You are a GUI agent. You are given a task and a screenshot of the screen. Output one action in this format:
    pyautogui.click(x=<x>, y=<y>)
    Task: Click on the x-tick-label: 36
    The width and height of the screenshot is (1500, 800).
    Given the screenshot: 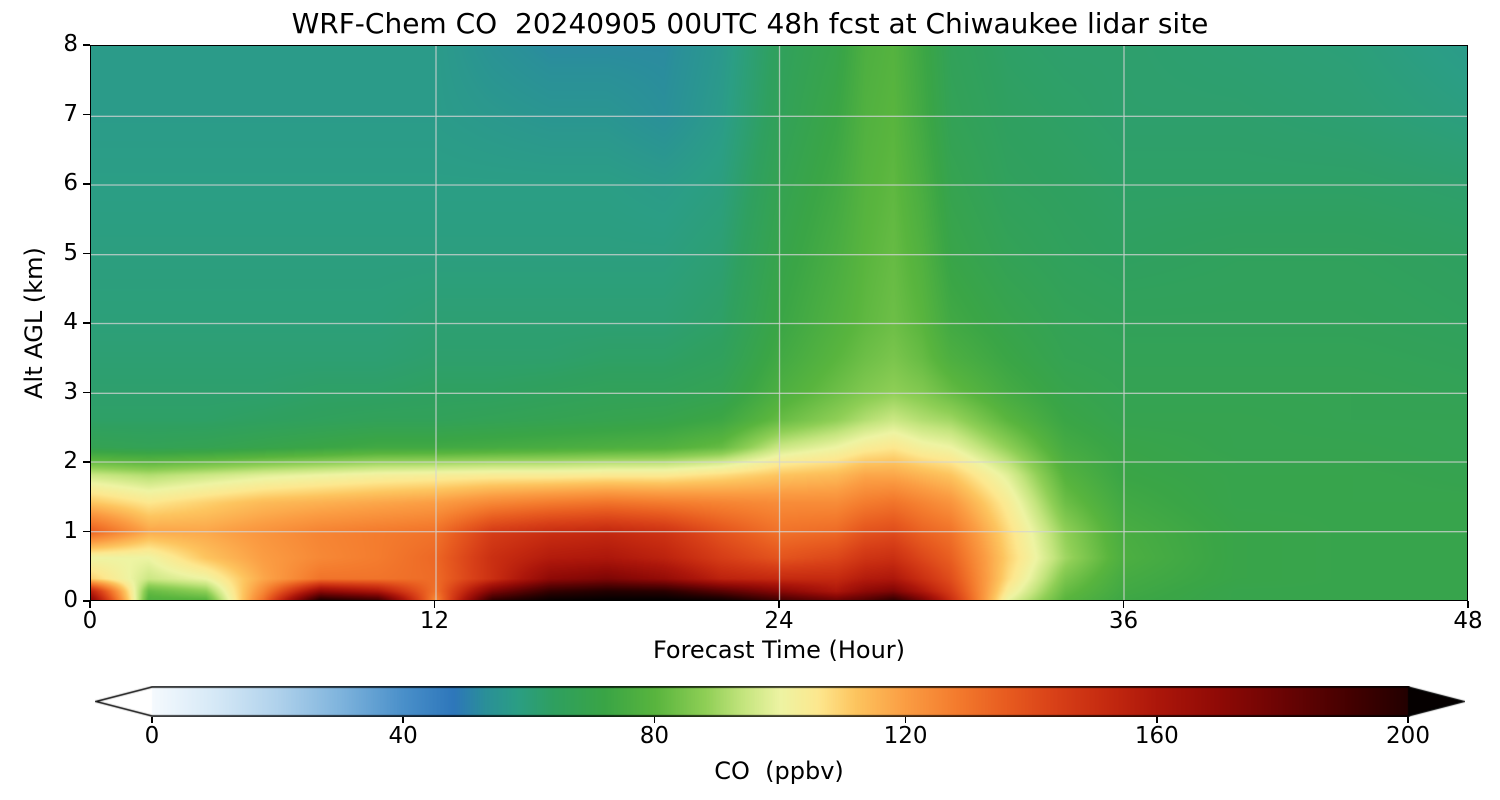 What is the action you would take?
    pyautogui.click(x=1123, y=621)
    